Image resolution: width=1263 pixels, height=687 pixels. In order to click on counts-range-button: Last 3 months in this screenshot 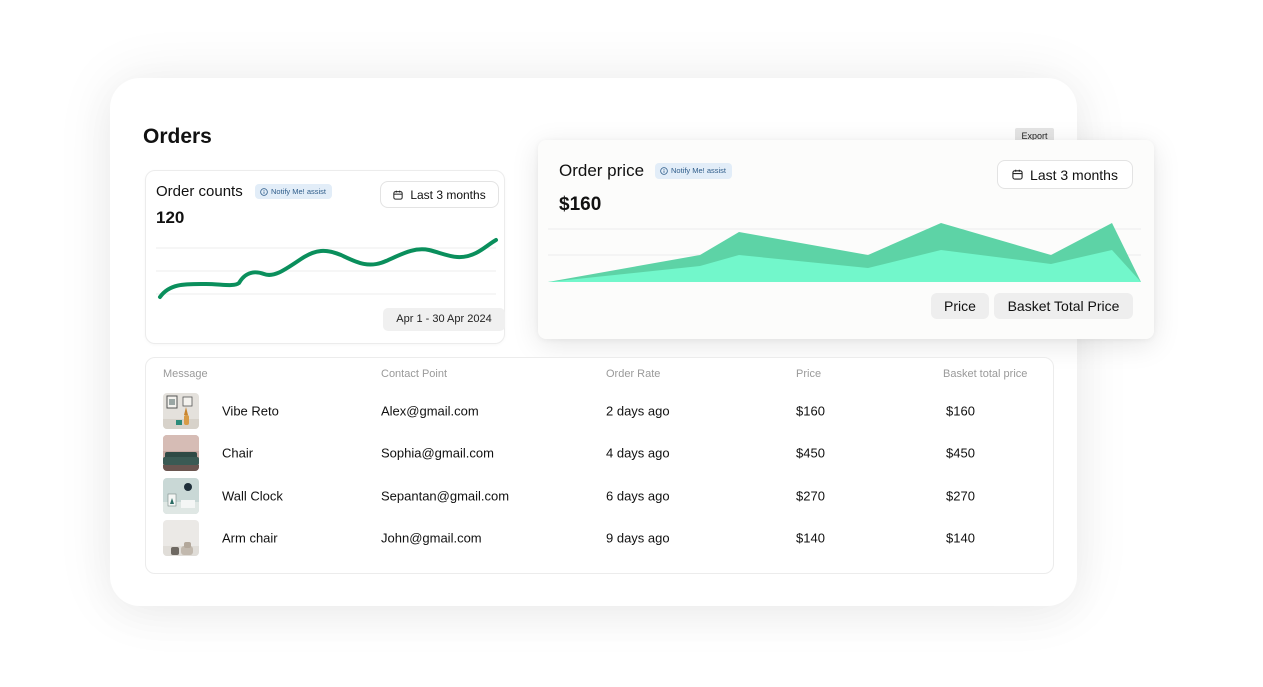, I will do `click(439, 194)`.